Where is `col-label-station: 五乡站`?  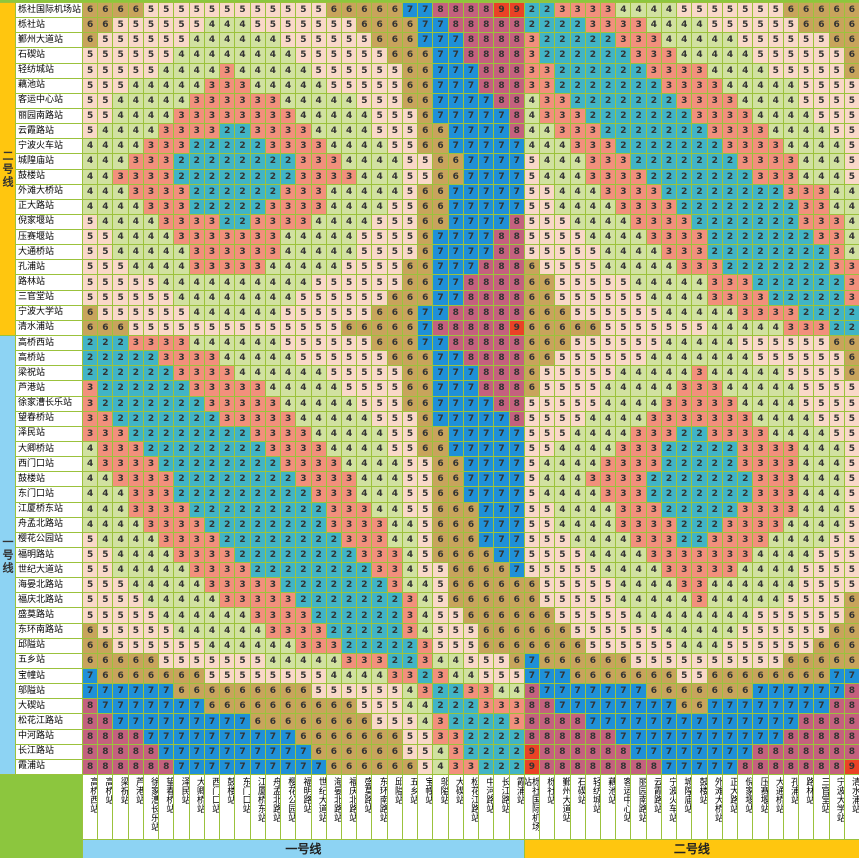
col-label-station: 五乡站 is located at coordinates (410, 806).